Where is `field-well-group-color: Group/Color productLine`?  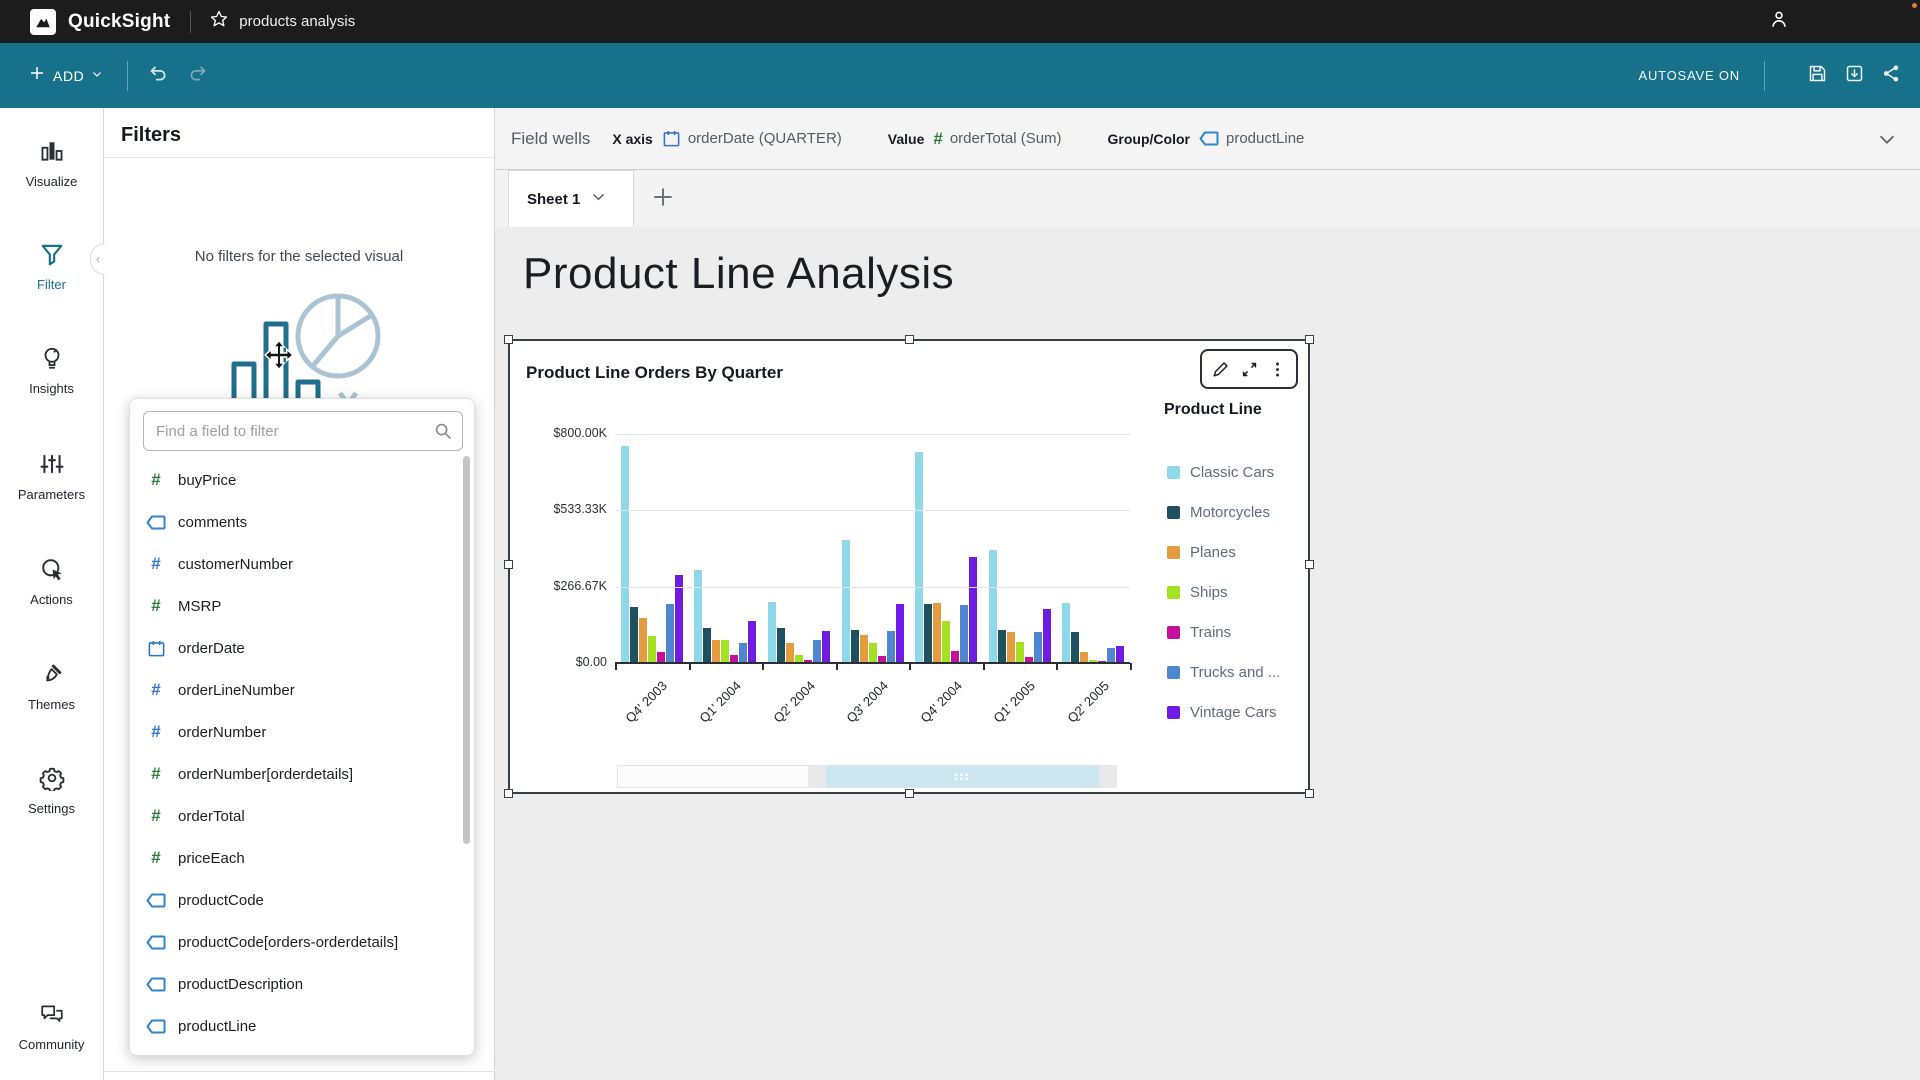
field-well-group-color: Group/Color productLine is located at coordinates (1206, 138).